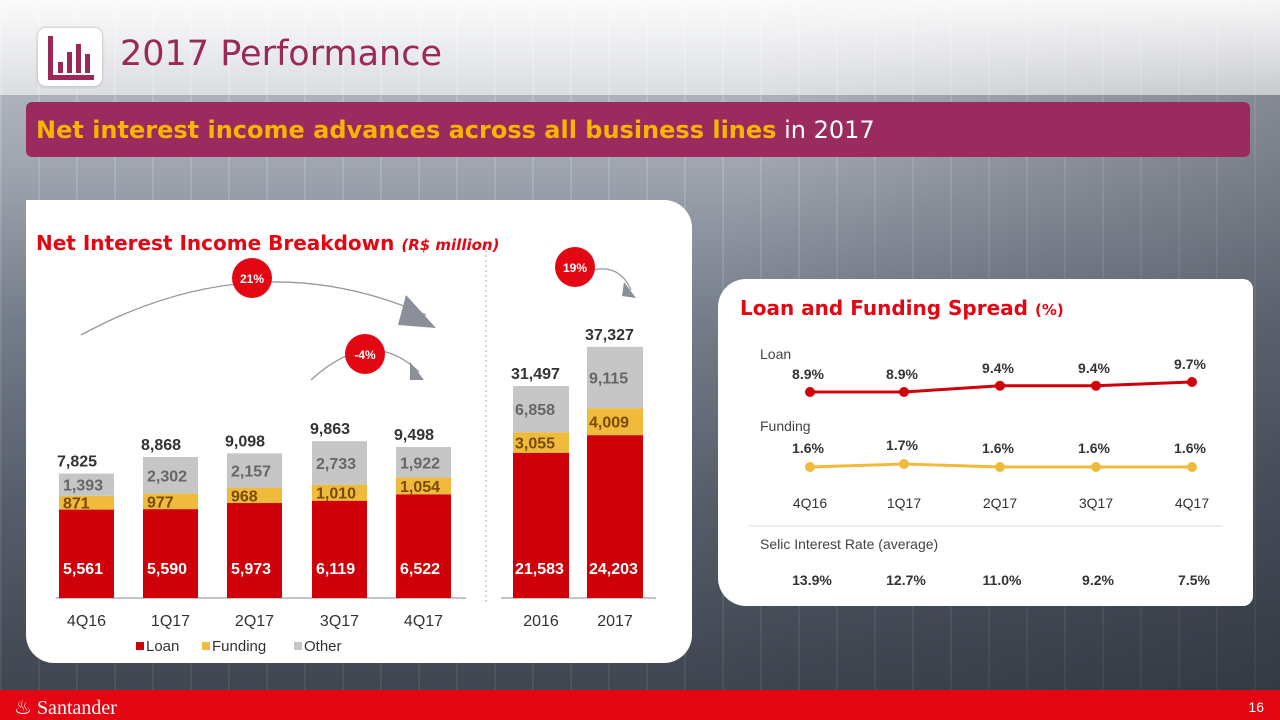  What do you see at coordinates (215, 243) in the screenshot?
I see `nii-title-text: Net Interest Income Breakdown` at bounding box center [215, 243].